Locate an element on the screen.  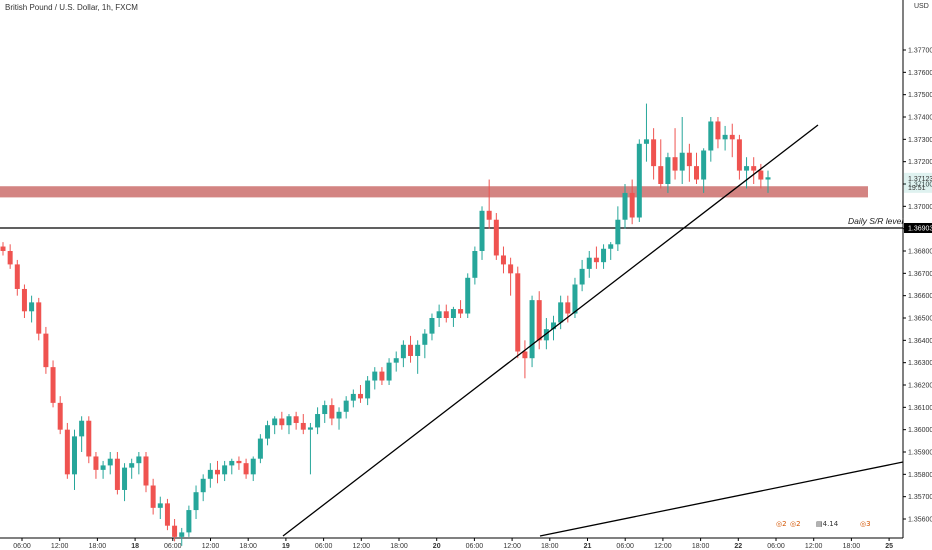
y-tick-label: 1.36000 is located at coordinates (920, 430).